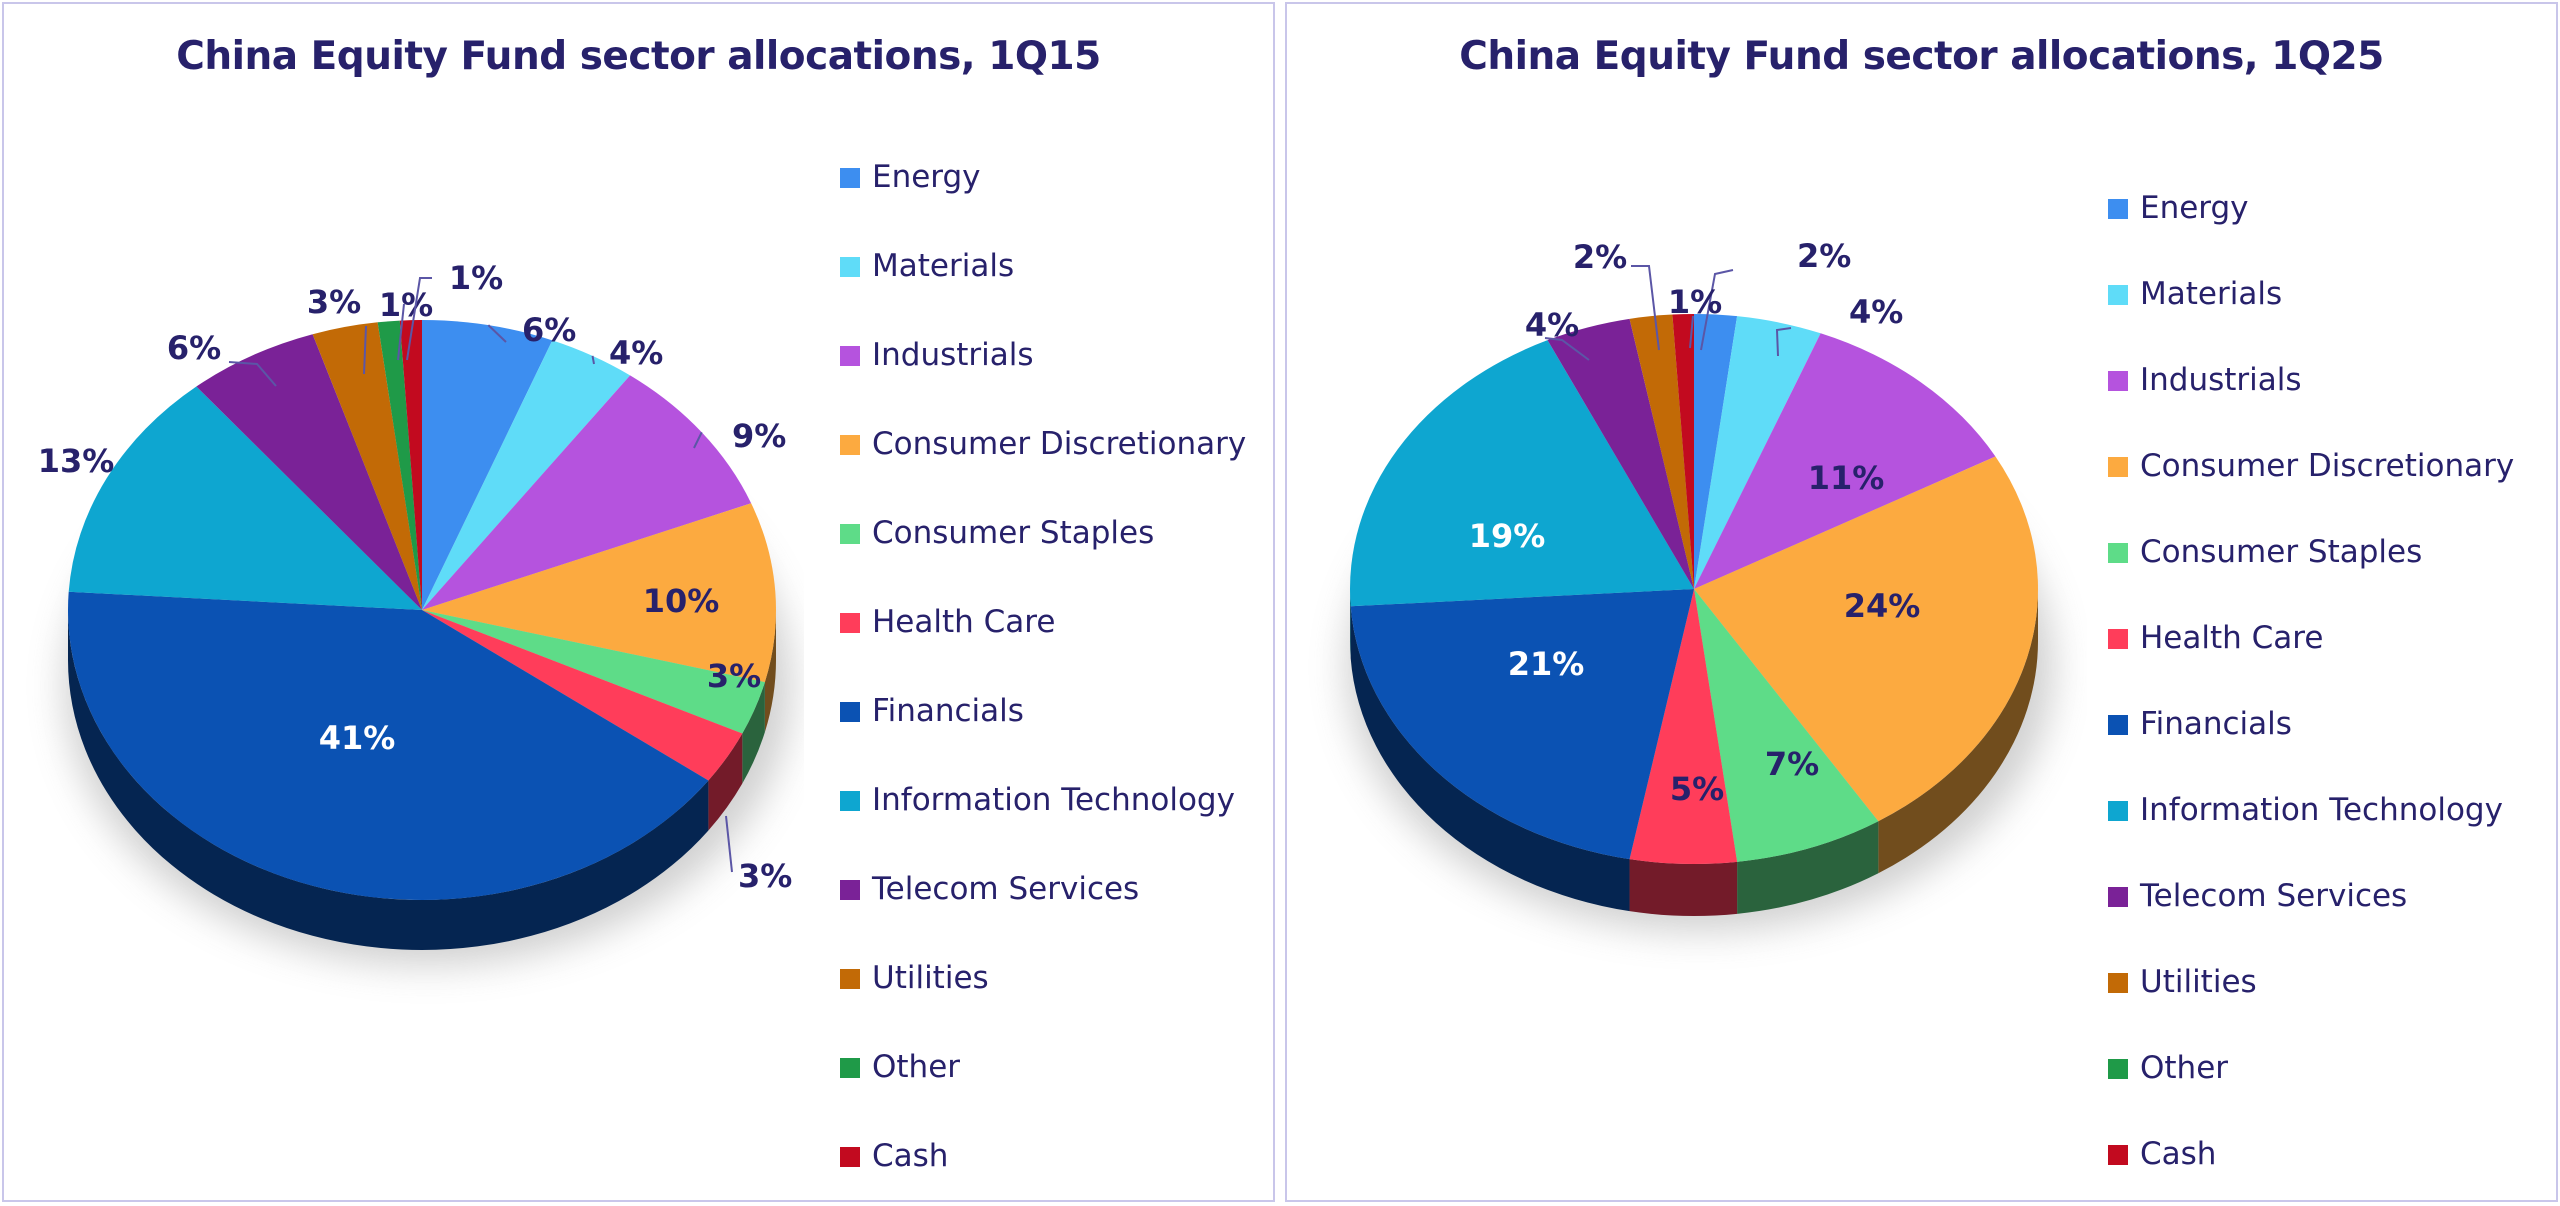 The height and width of the screenshot is (1206, 2560). What do you see at coordinates (1006, 889) in the screenshot?
I see `legend-label: Telecom Services` at bounding box center [1006, 889].